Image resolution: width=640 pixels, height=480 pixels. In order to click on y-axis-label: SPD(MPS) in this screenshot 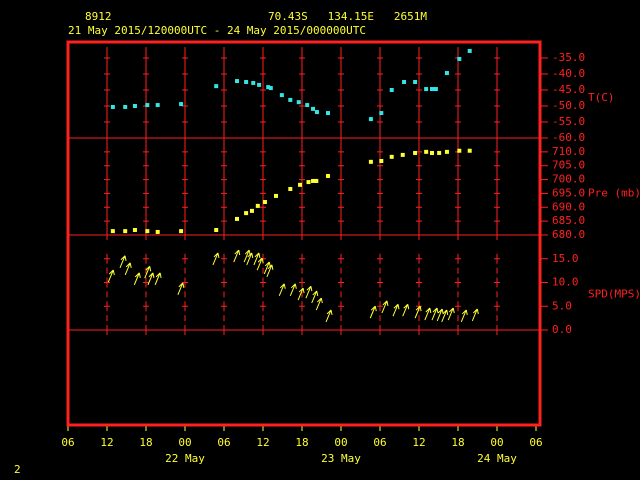, I will do `click(614, 293)`.